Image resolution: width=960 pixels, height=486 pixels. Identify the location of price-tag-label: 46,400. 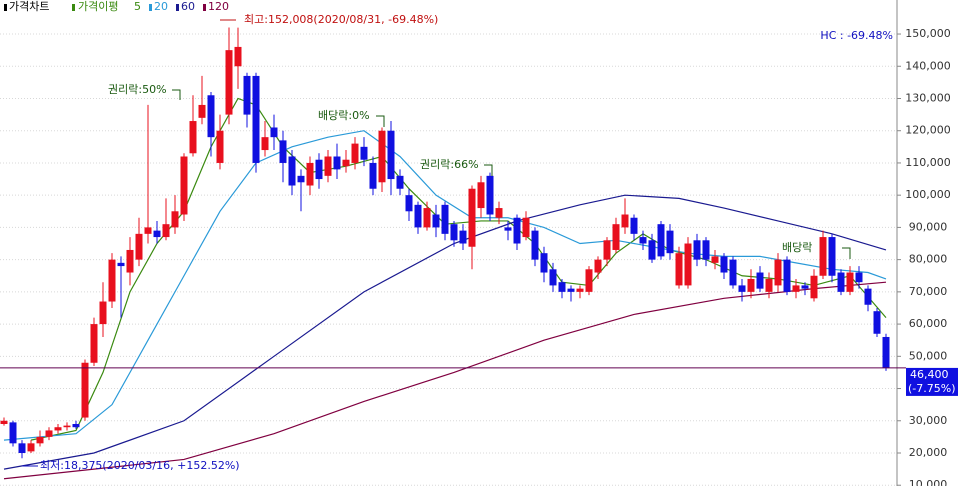
(929, 374).